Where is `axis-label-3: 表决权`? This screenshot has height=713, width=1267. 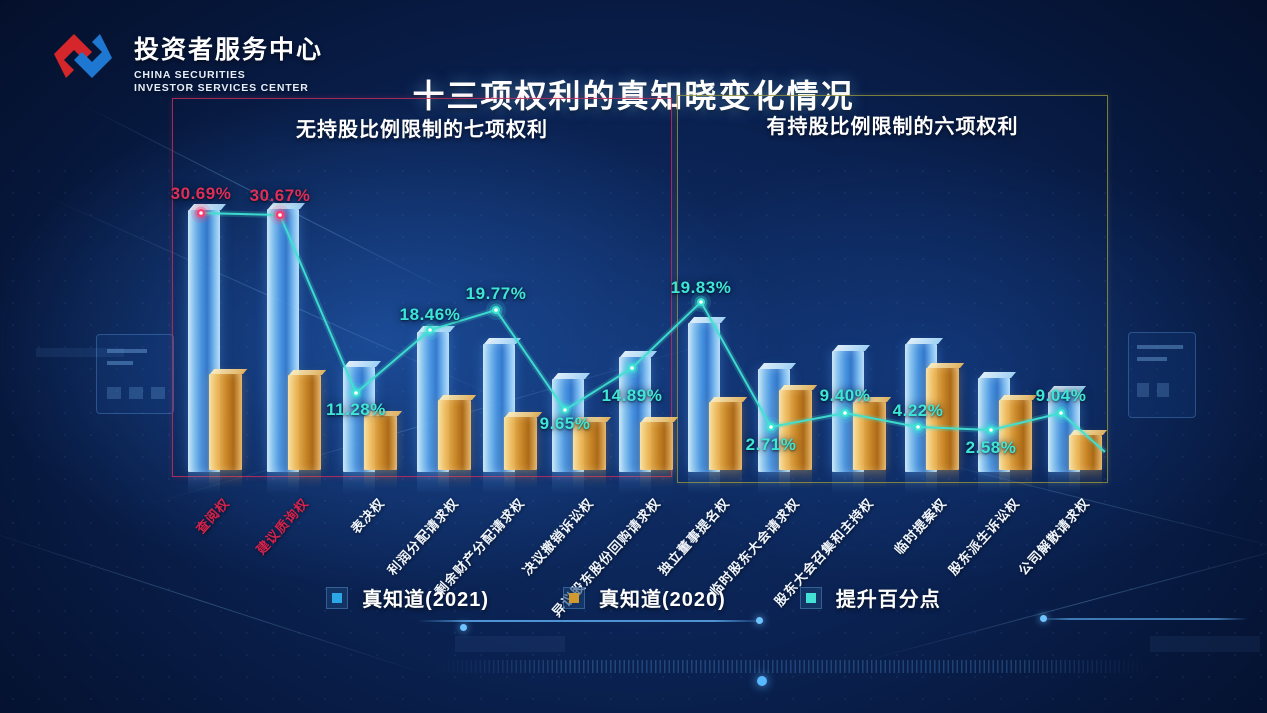
axis-label-3: 表决权 is located at coordinates (368, 516).